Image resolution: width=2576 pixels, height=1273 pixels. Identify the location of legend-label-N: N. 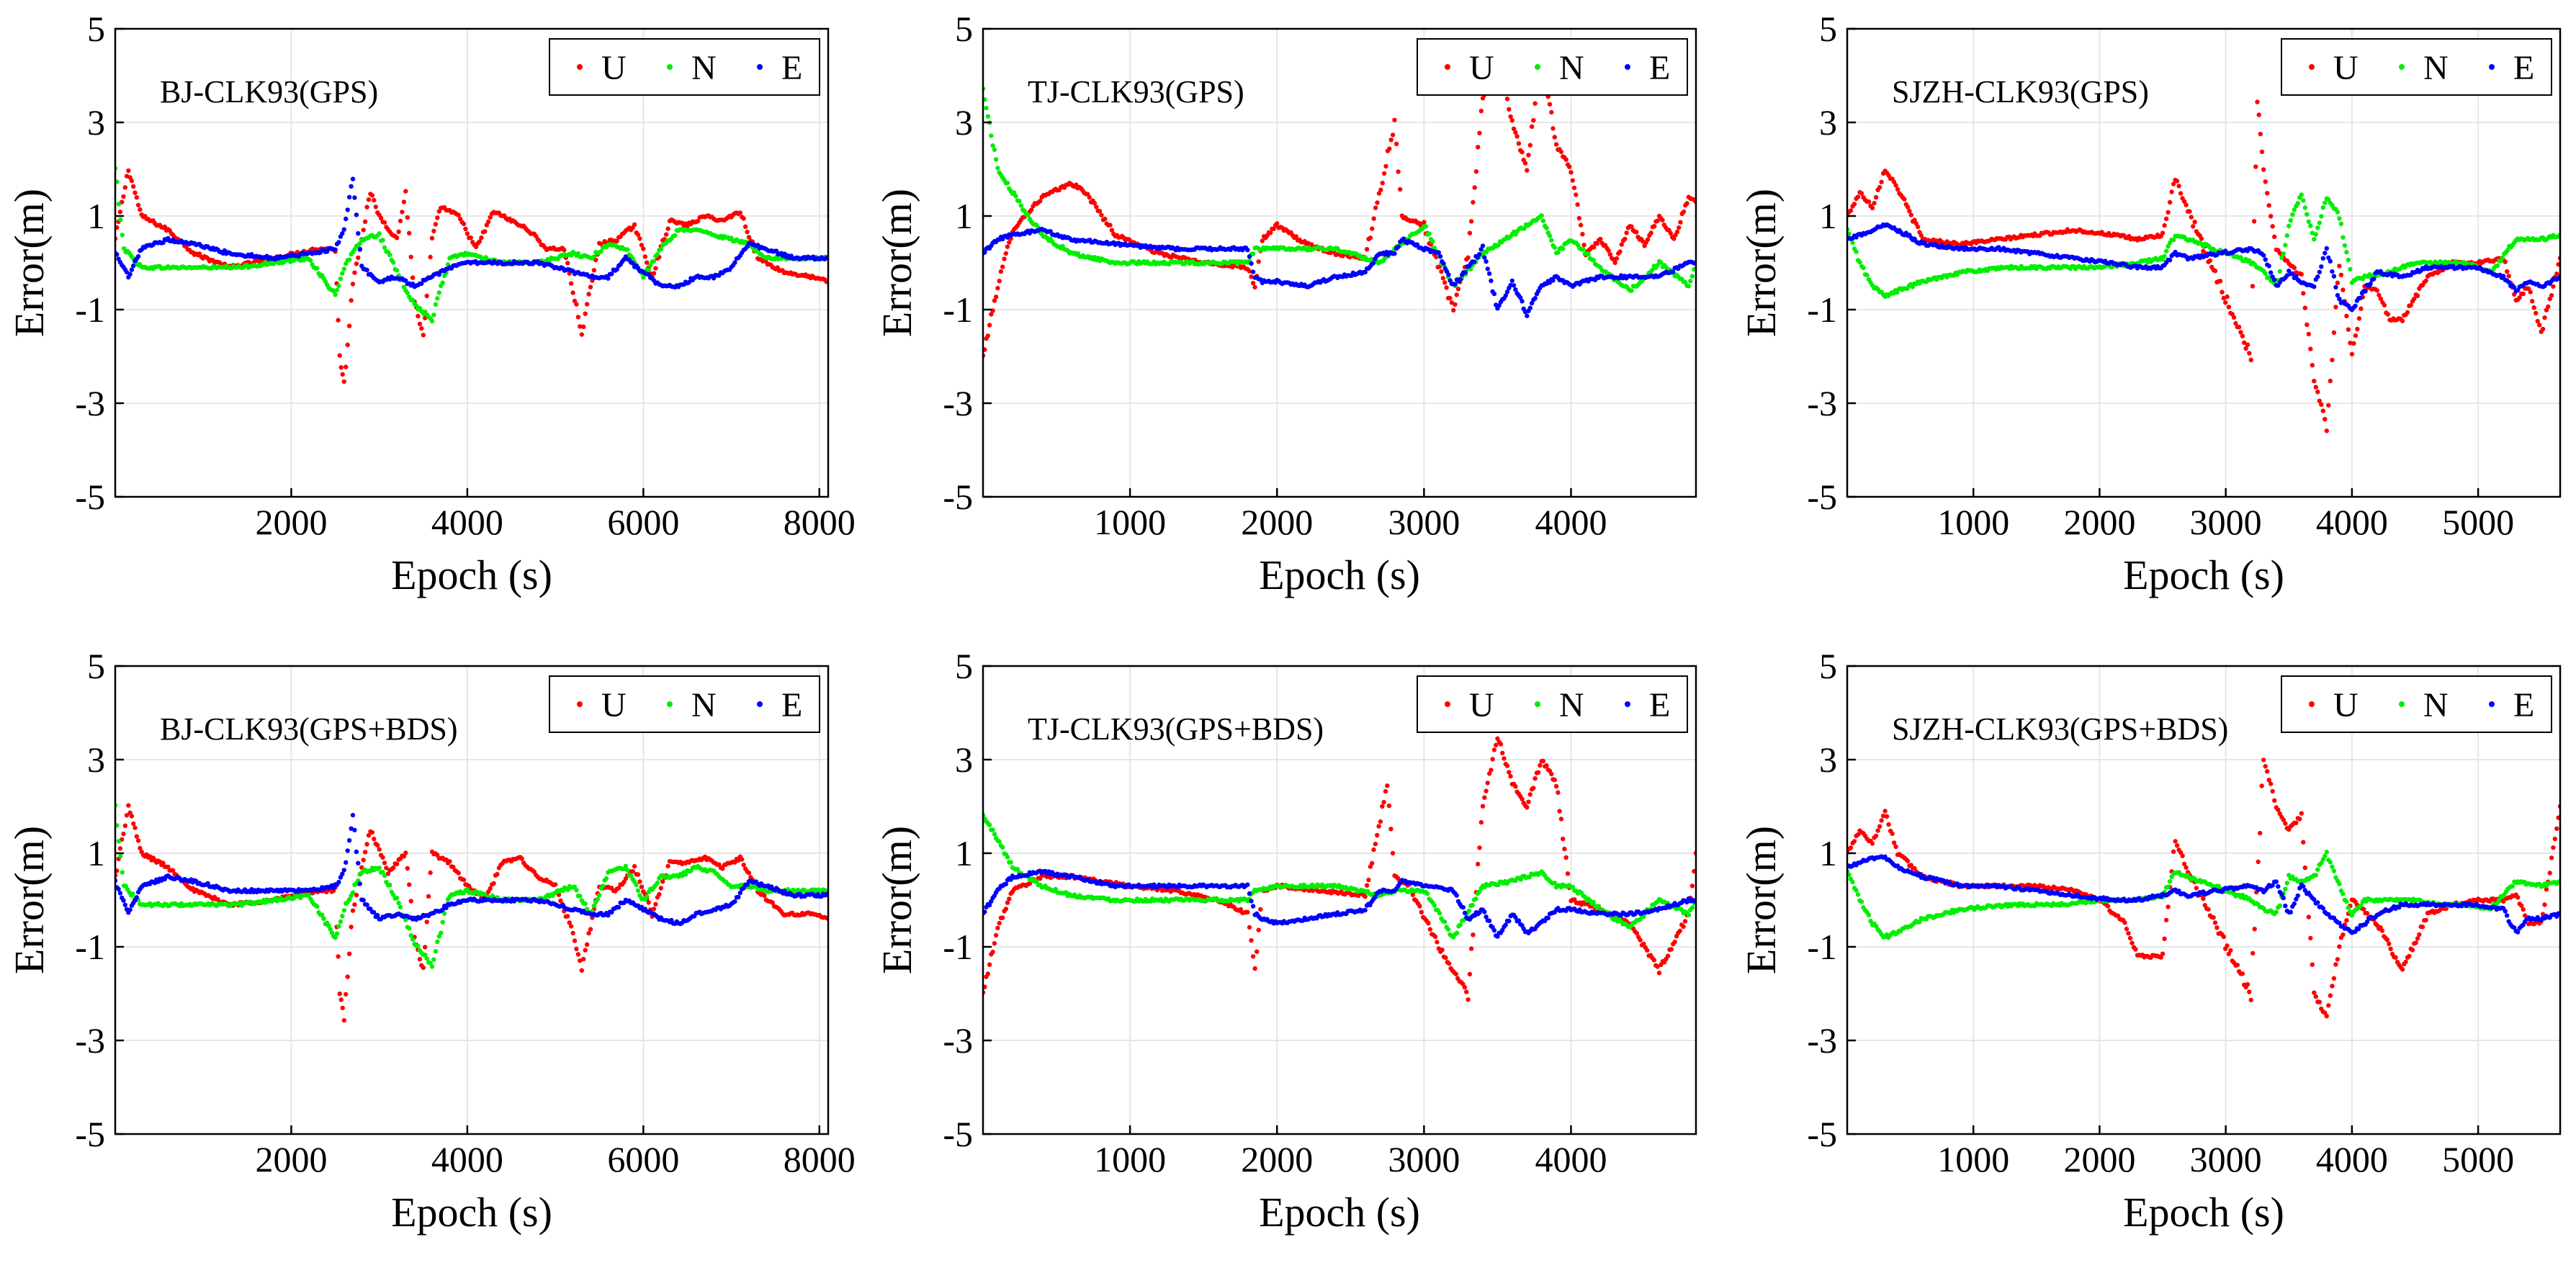
(1571, 68).